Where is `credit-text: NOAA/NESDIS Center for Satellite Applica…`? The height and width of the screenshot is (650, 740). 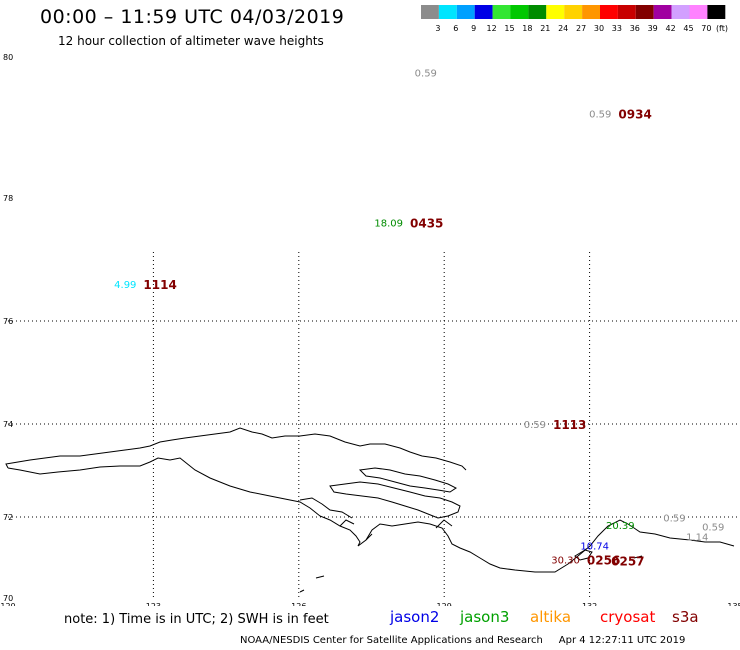
credit-text: NOAA/NESDIS Center for Satellite Applica… is located at coordinates (391, 640).